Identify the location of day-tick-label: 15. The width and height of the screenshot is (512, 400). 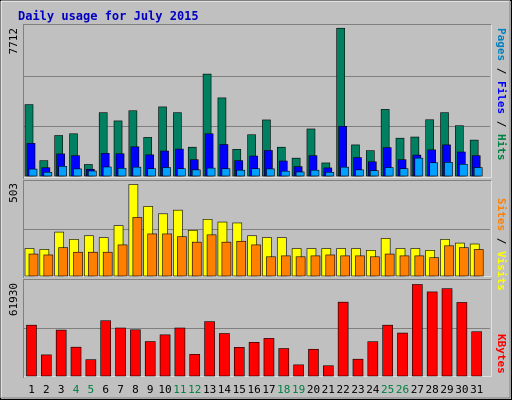
(239, 389).